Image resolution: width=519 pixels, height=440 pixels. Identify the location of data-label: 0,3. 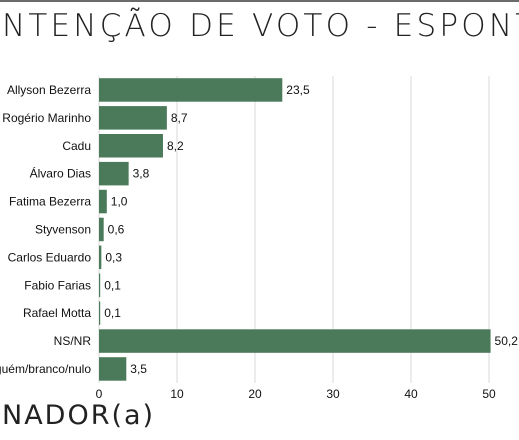
(113, 257).